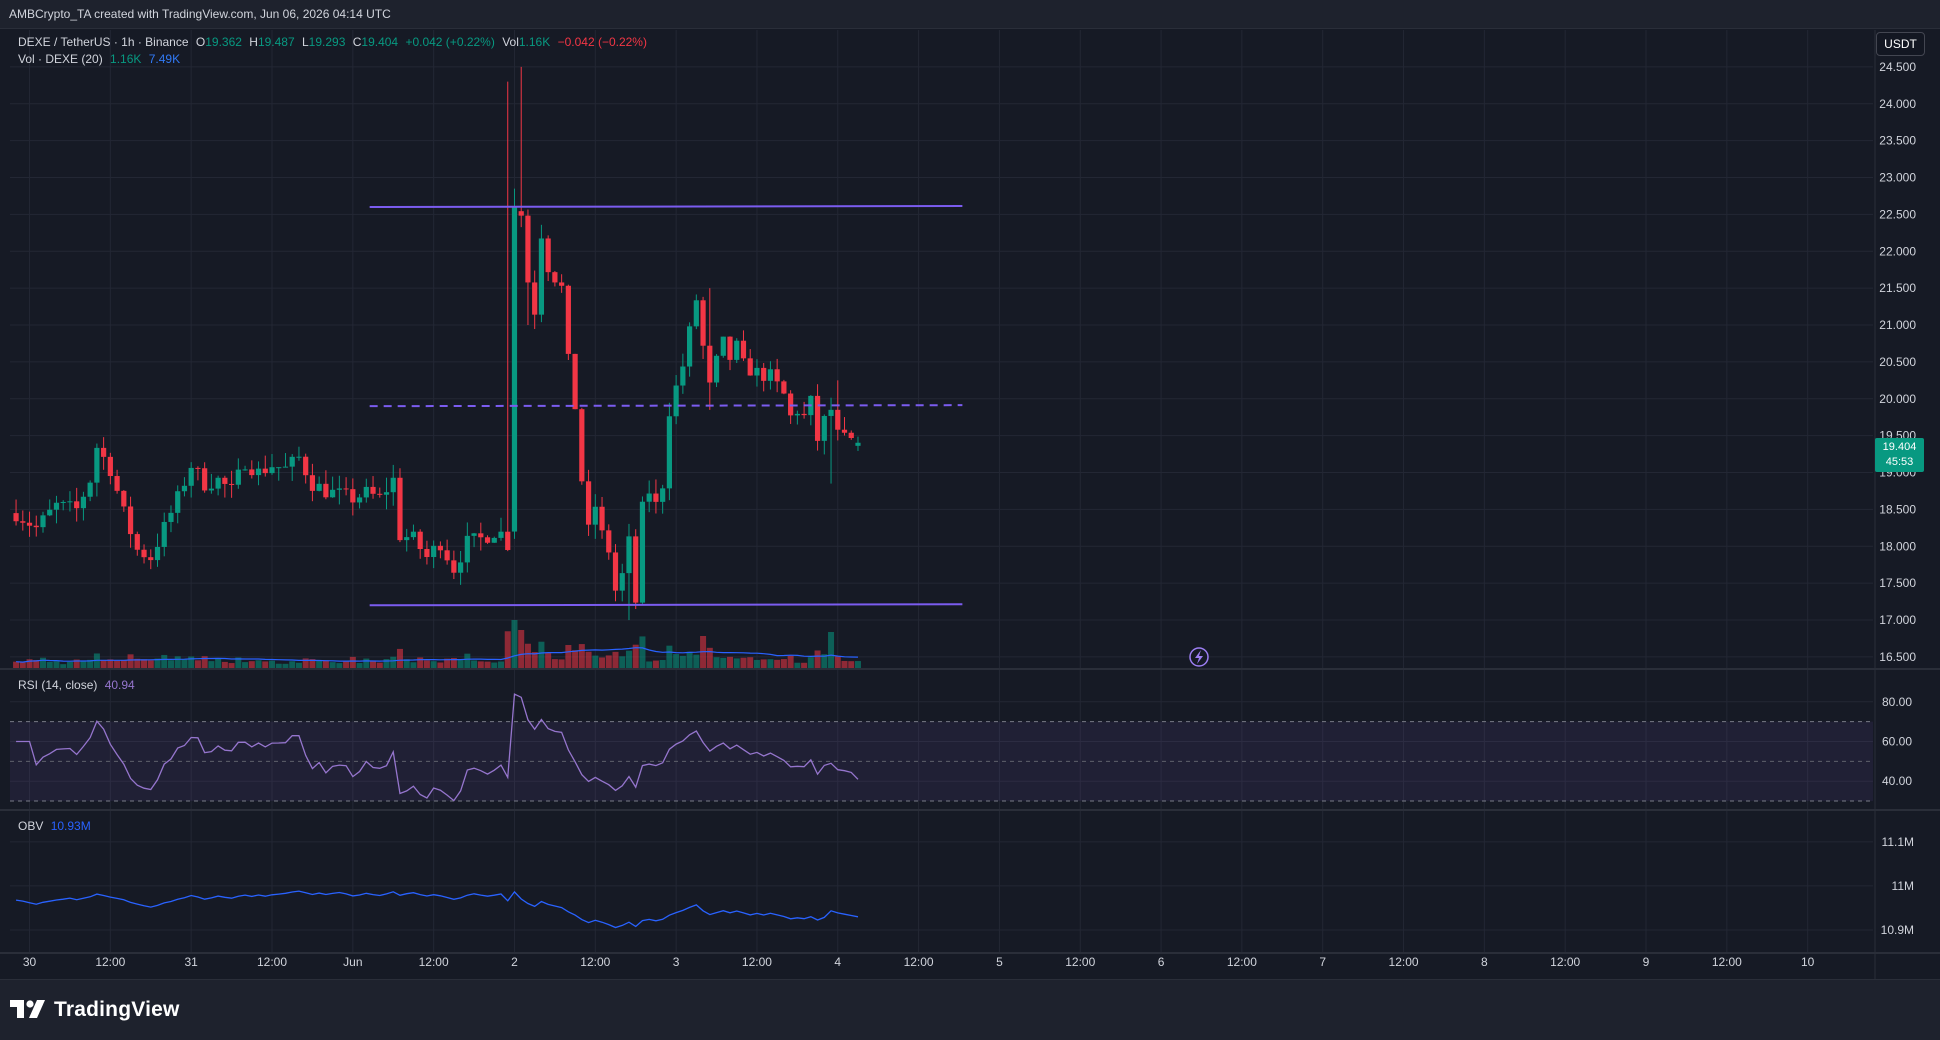 The height and width of the screenshot is (1040, 1940). I want to click on vol-ma-label: Vol · DEXE (20), so click(60, 59).